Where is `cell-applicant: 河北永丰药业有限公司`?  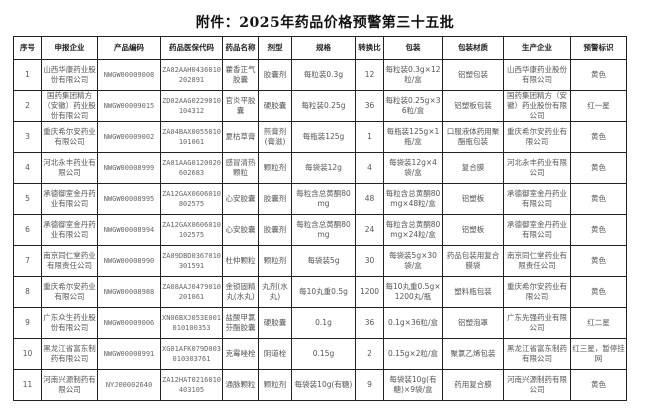
cell-applicant: 河北永丰药业有限公司 is located at coordinates (69, 168).